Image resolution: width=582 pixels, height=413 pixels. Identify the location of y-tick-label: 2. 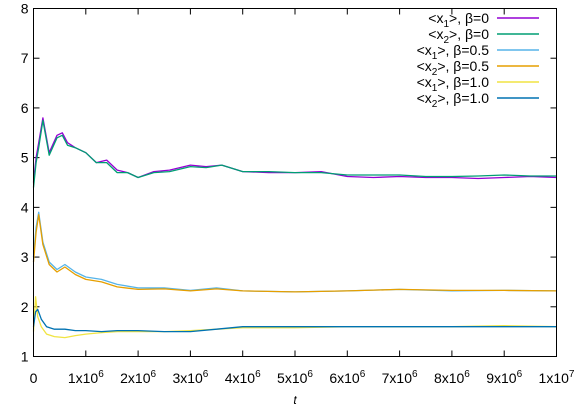
(25, 307).